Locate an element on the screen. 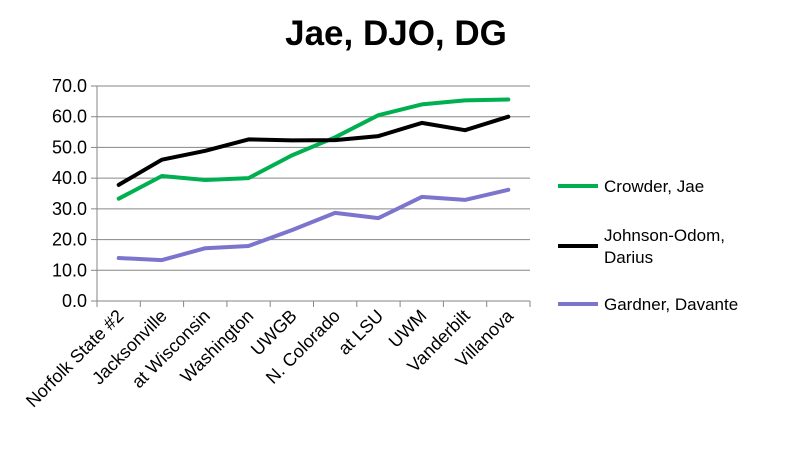  y-tick-label: 20.0 is located at coordinates (69, 240).